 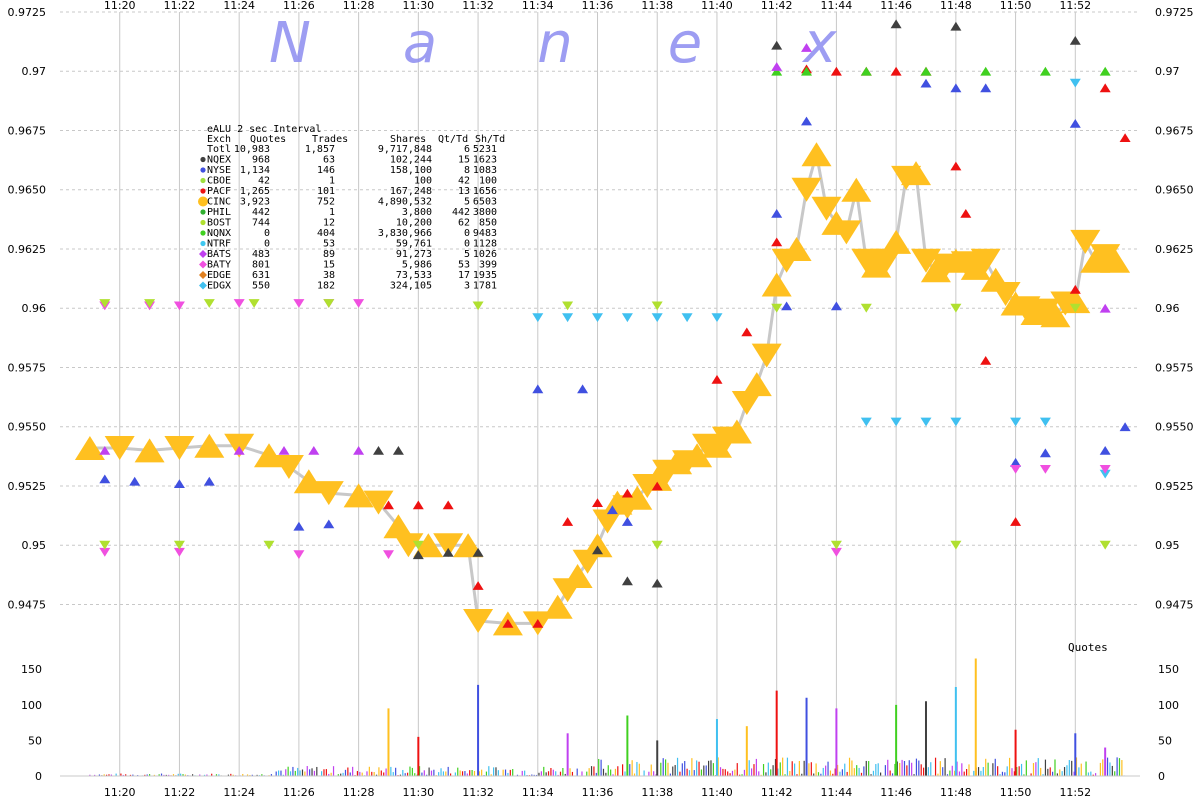 I want to click on x-tick-label-bottom: 11:28, so click(x=359, y=792).